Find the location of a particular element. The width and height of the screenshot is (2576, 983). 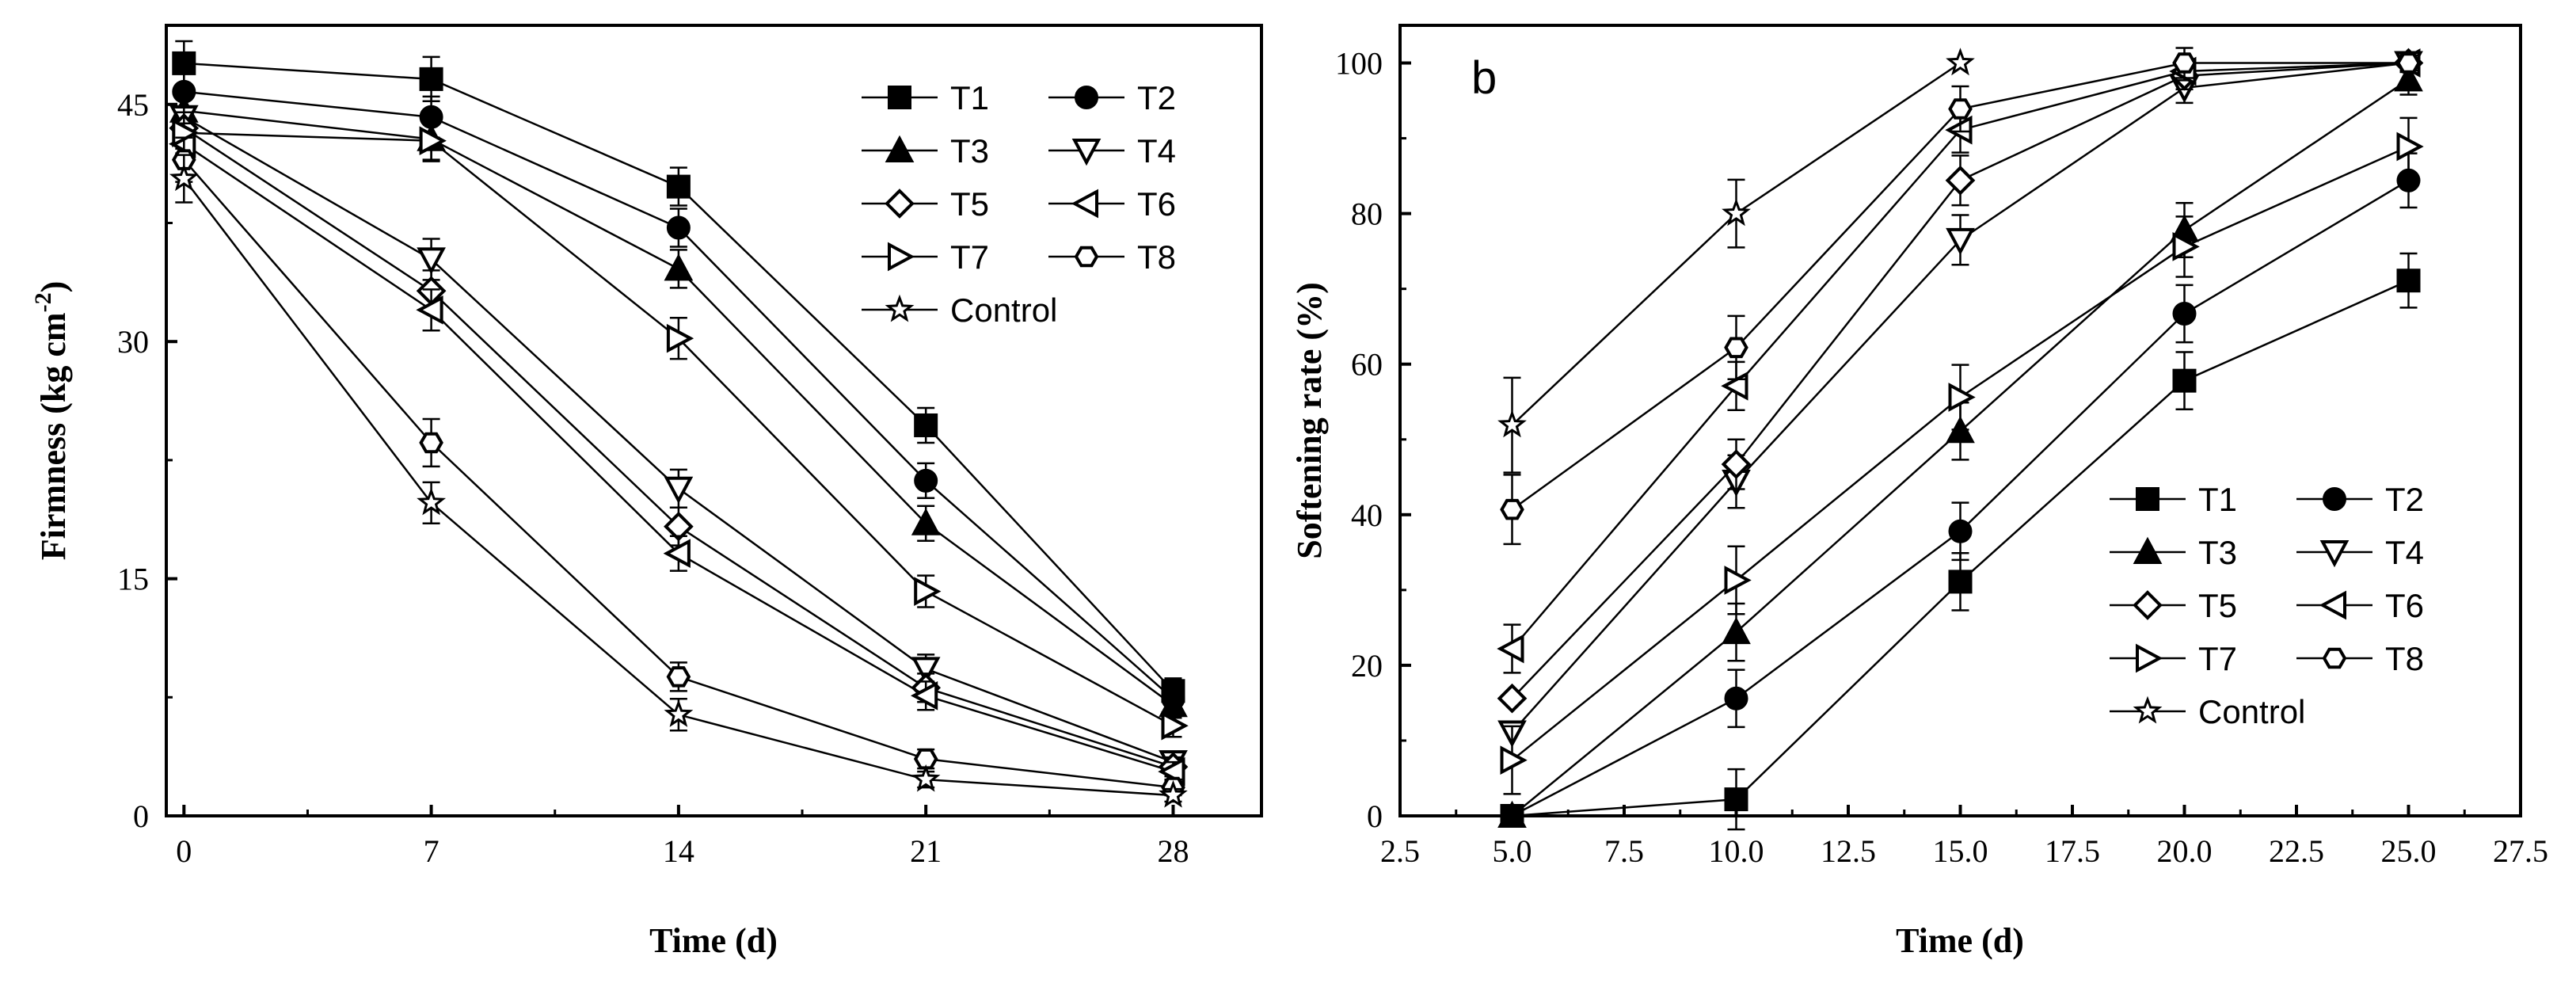

softening-y-tick-label: 0 is located at coordinates (1375, 816).